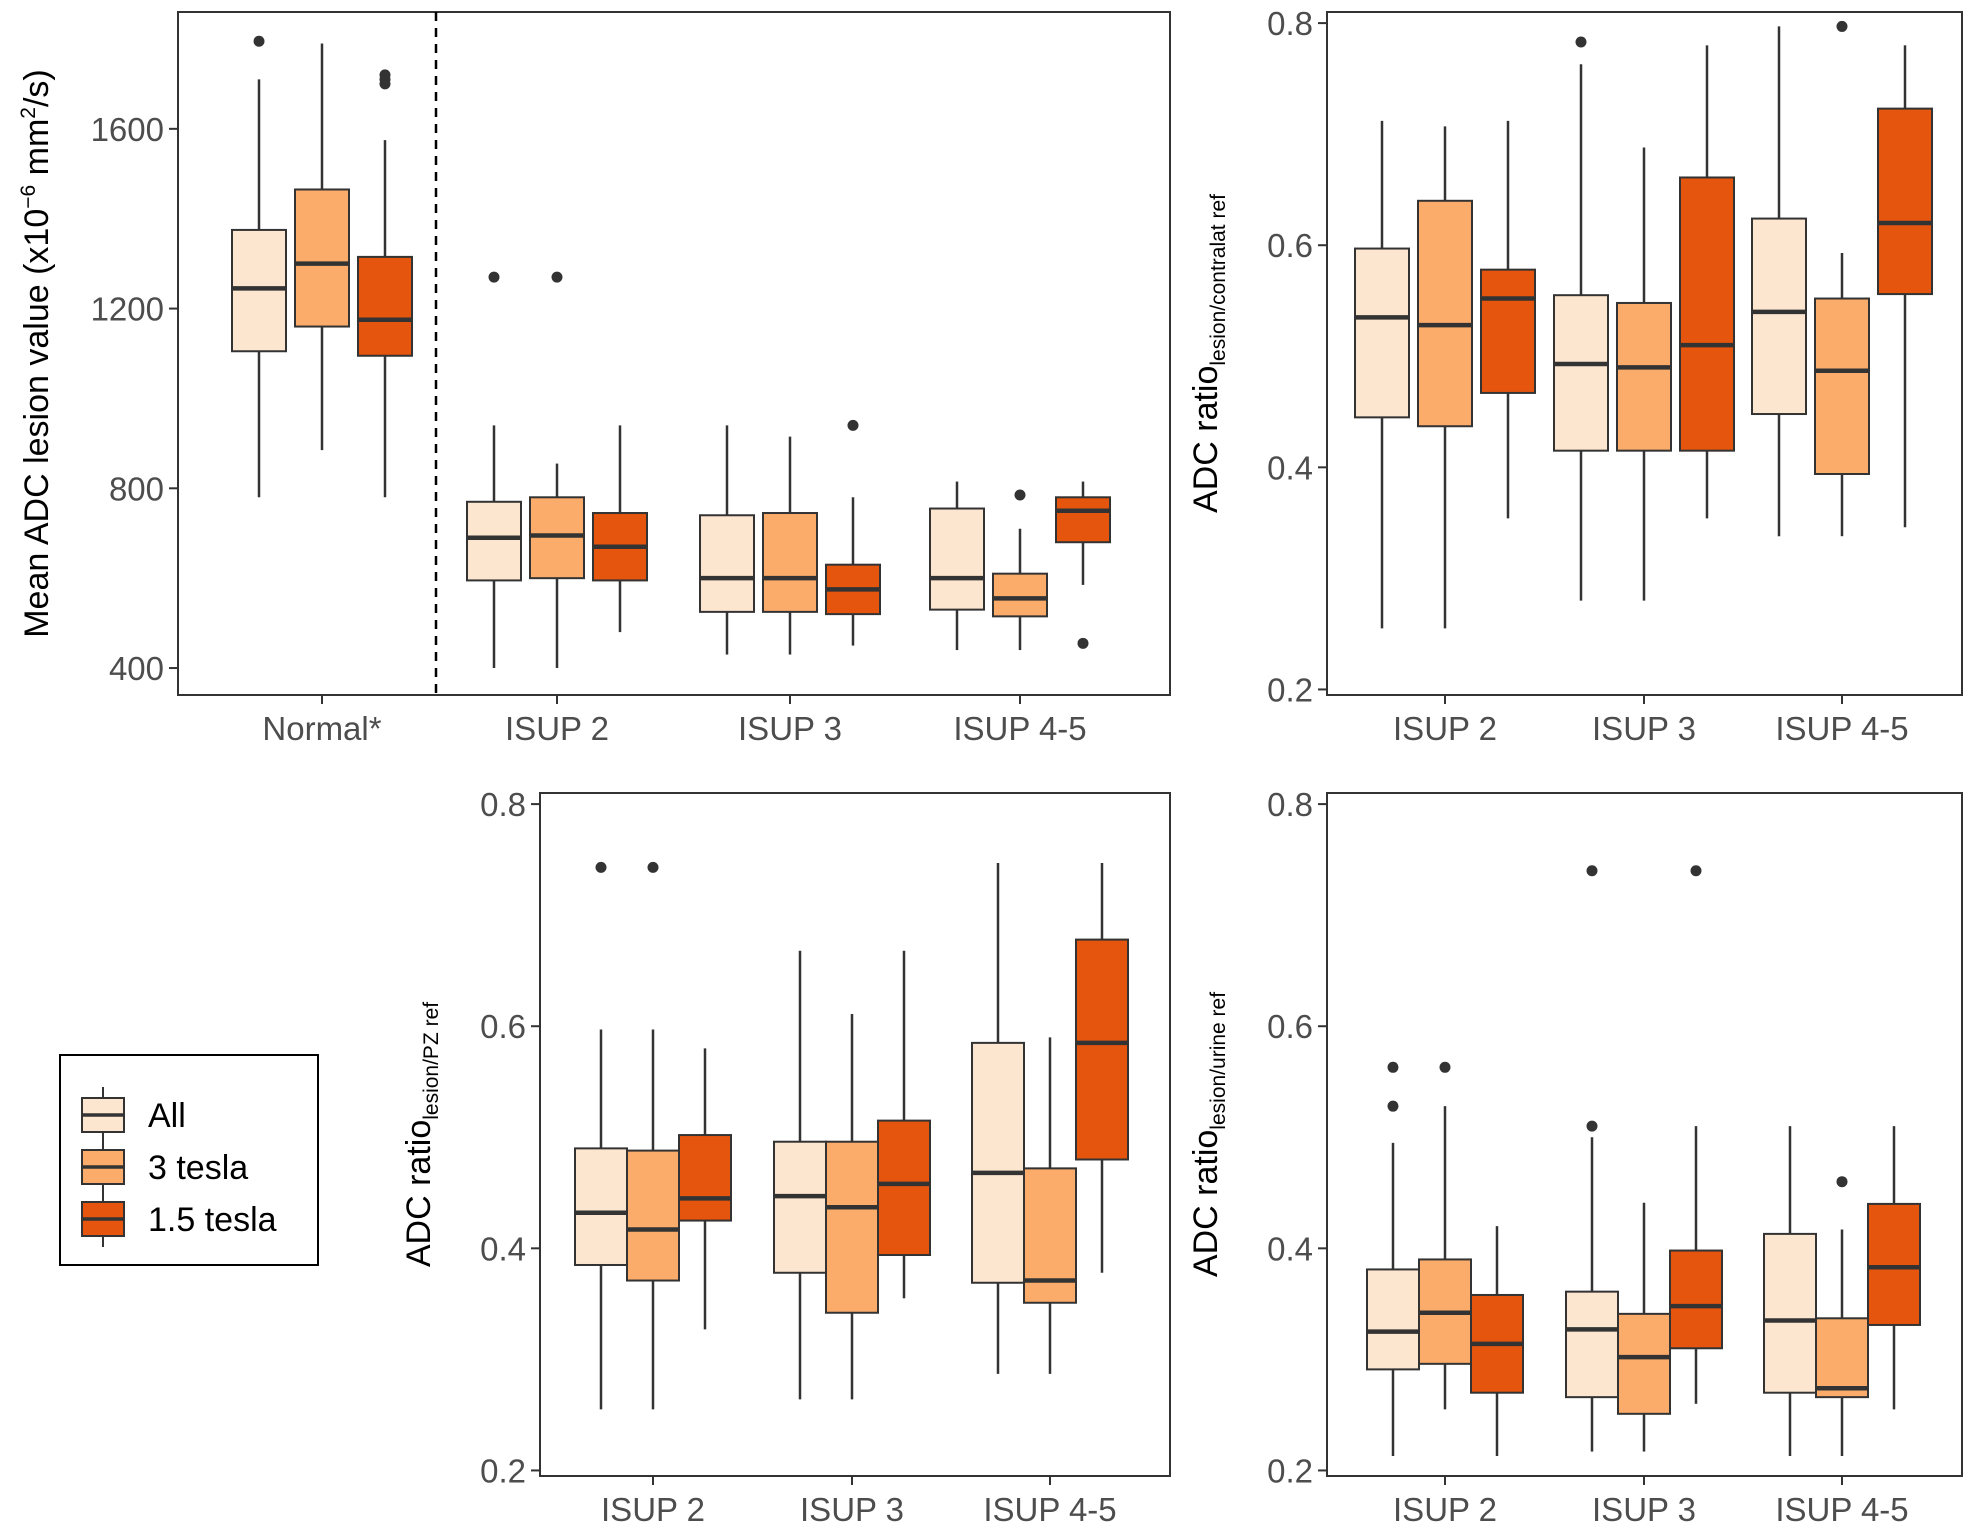  What do you see at coordinates (167, 1116) in the screenshot?
I see `legend-label: All` at bounding box center [167, 1116].